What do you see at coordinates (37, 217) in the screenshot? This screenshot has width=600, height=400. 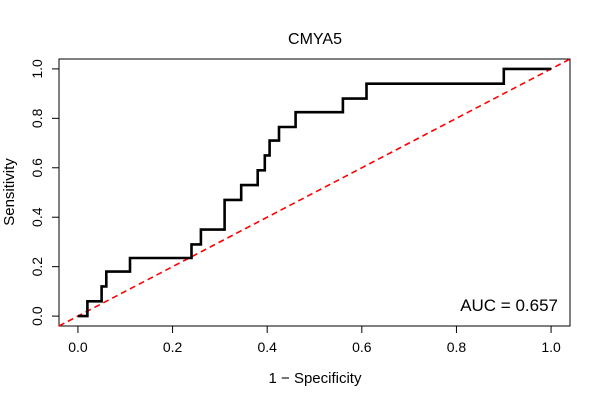 I see `y-tick-label: 0.4` at bounding box center [37, 217].